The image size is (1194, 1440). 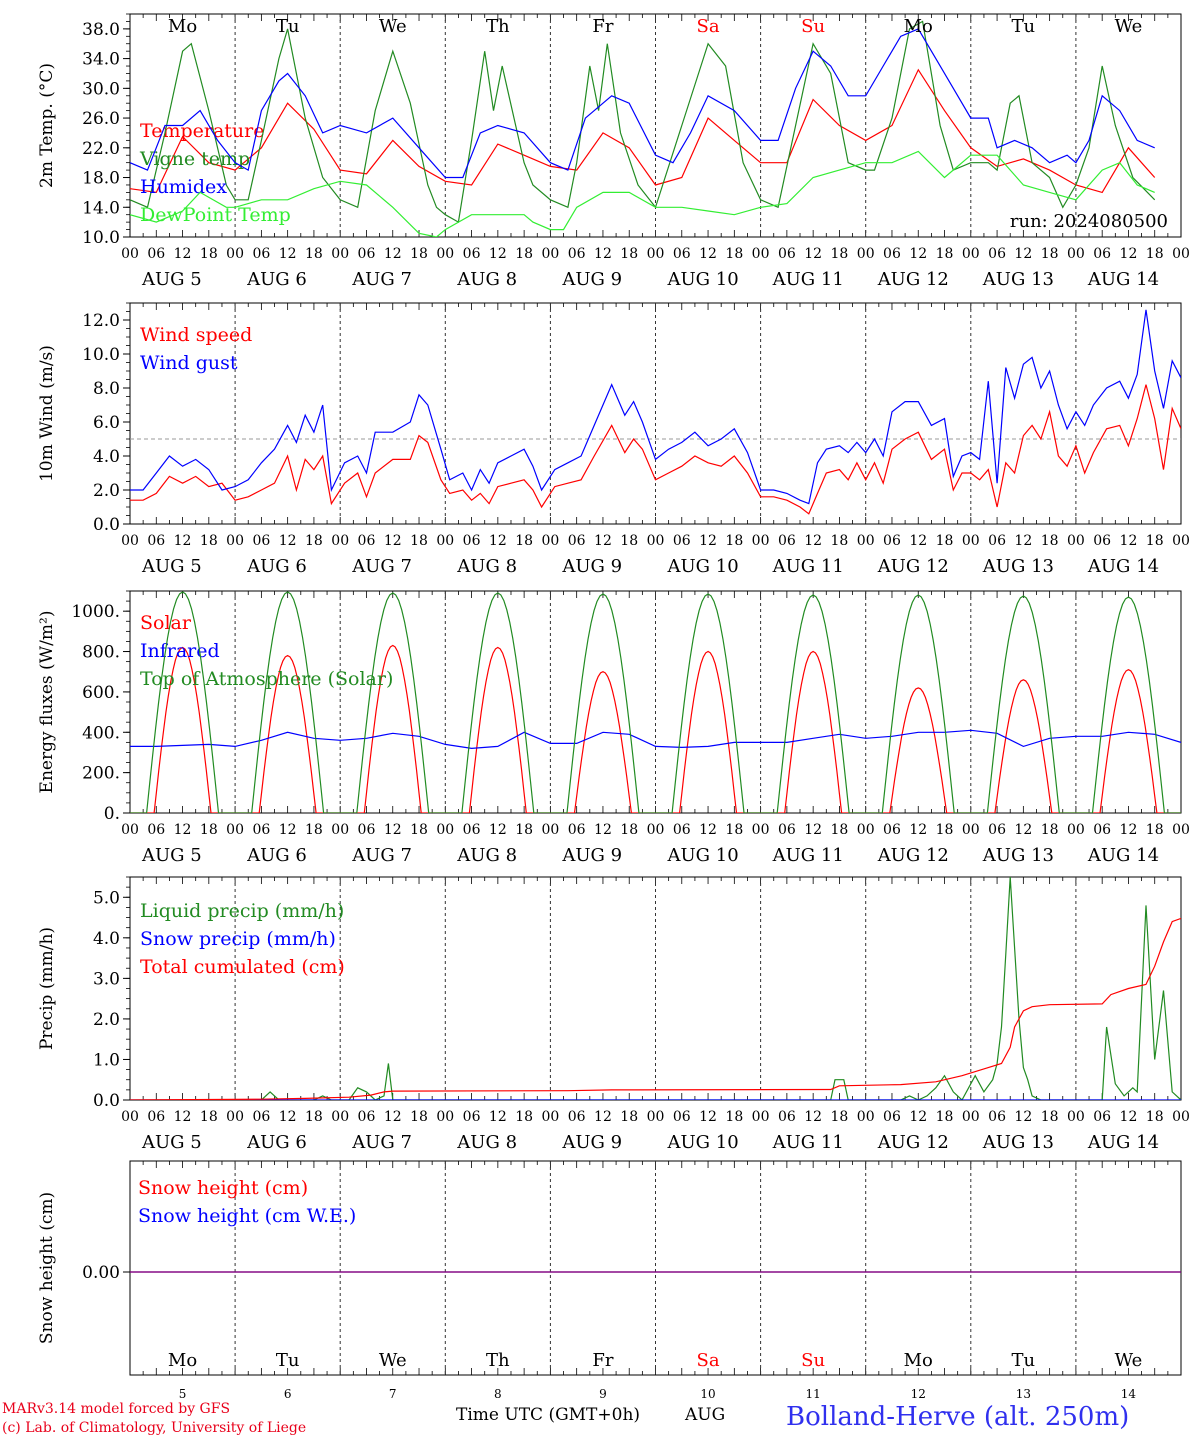 What do you see at coordinates (276, 566) in the screenshot?
I see `date-label: AUG 6` at bounding box center [276, 566].